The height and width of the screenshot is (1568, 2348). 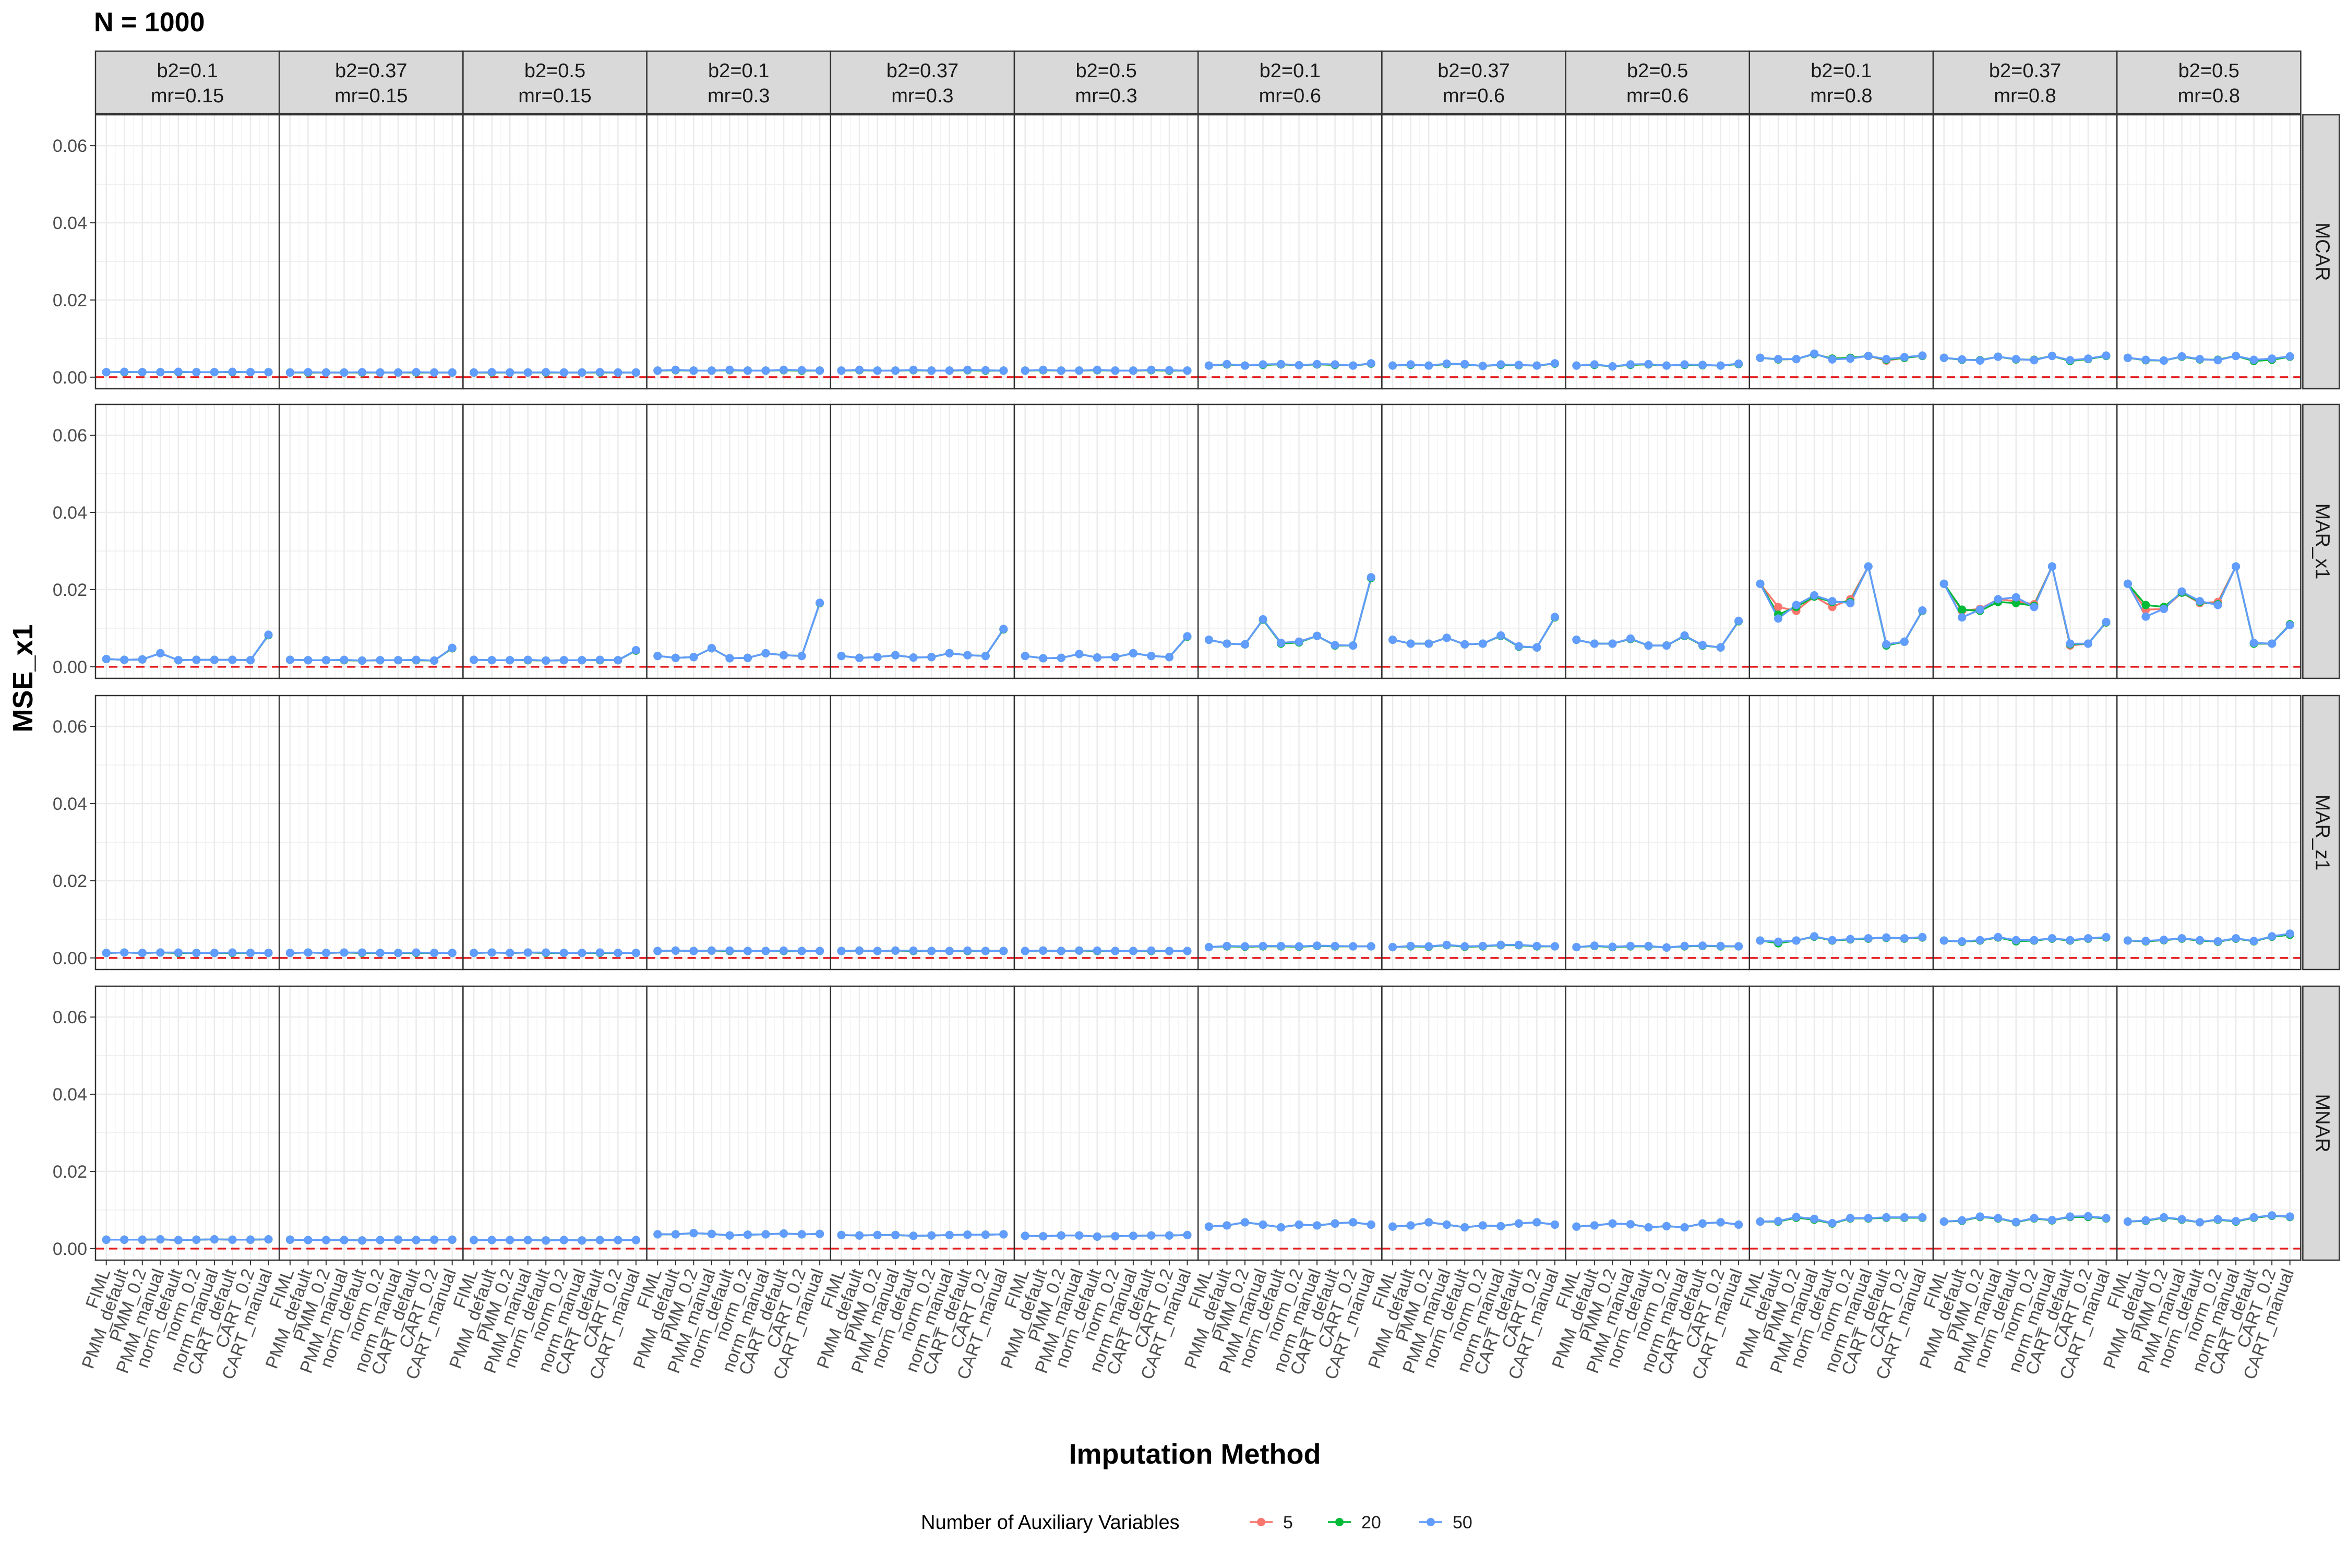 I want to click on chart-title: N = 1000, so click(x=149, y=22).